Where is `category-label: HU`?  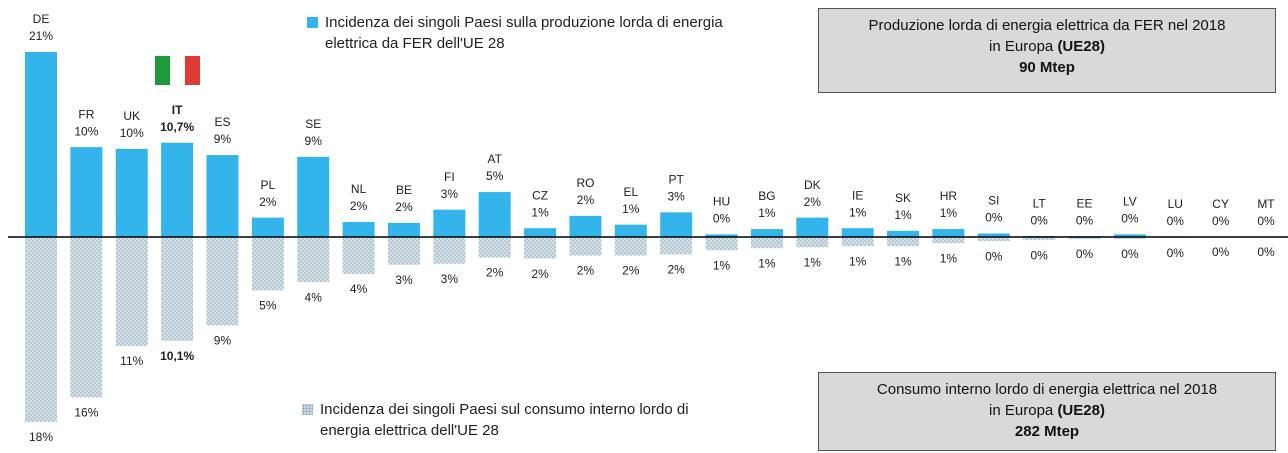
category-label: HU is located at coordinates (721, 202).